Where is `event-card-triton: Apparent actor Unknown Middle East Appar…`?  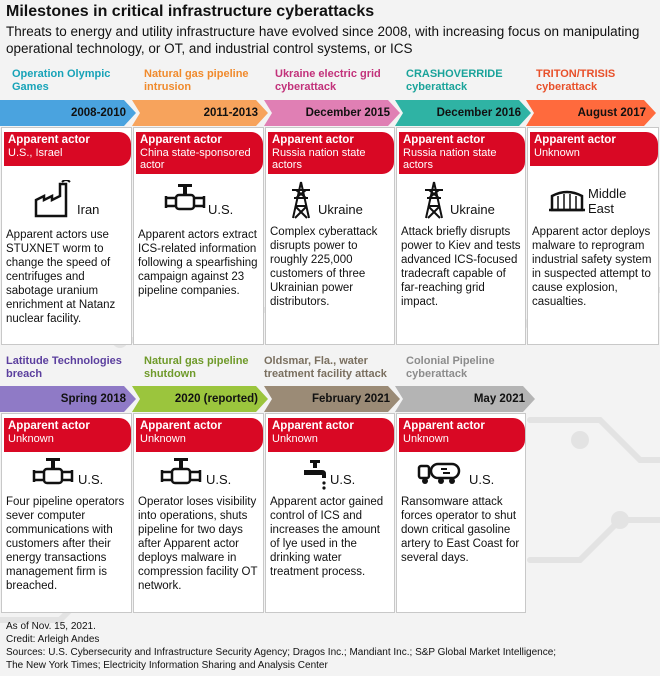 event-card-triton: Apparent actor Unknown Middle East Appar… is located at coordinates (593, 236).